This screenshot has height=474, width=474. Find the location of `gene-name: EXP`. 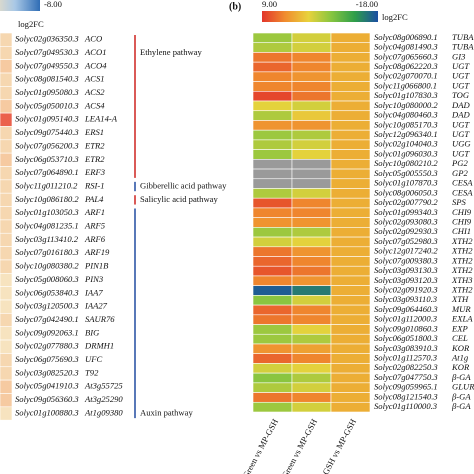

gene-name: EXP is located at coordinates (459, 328).